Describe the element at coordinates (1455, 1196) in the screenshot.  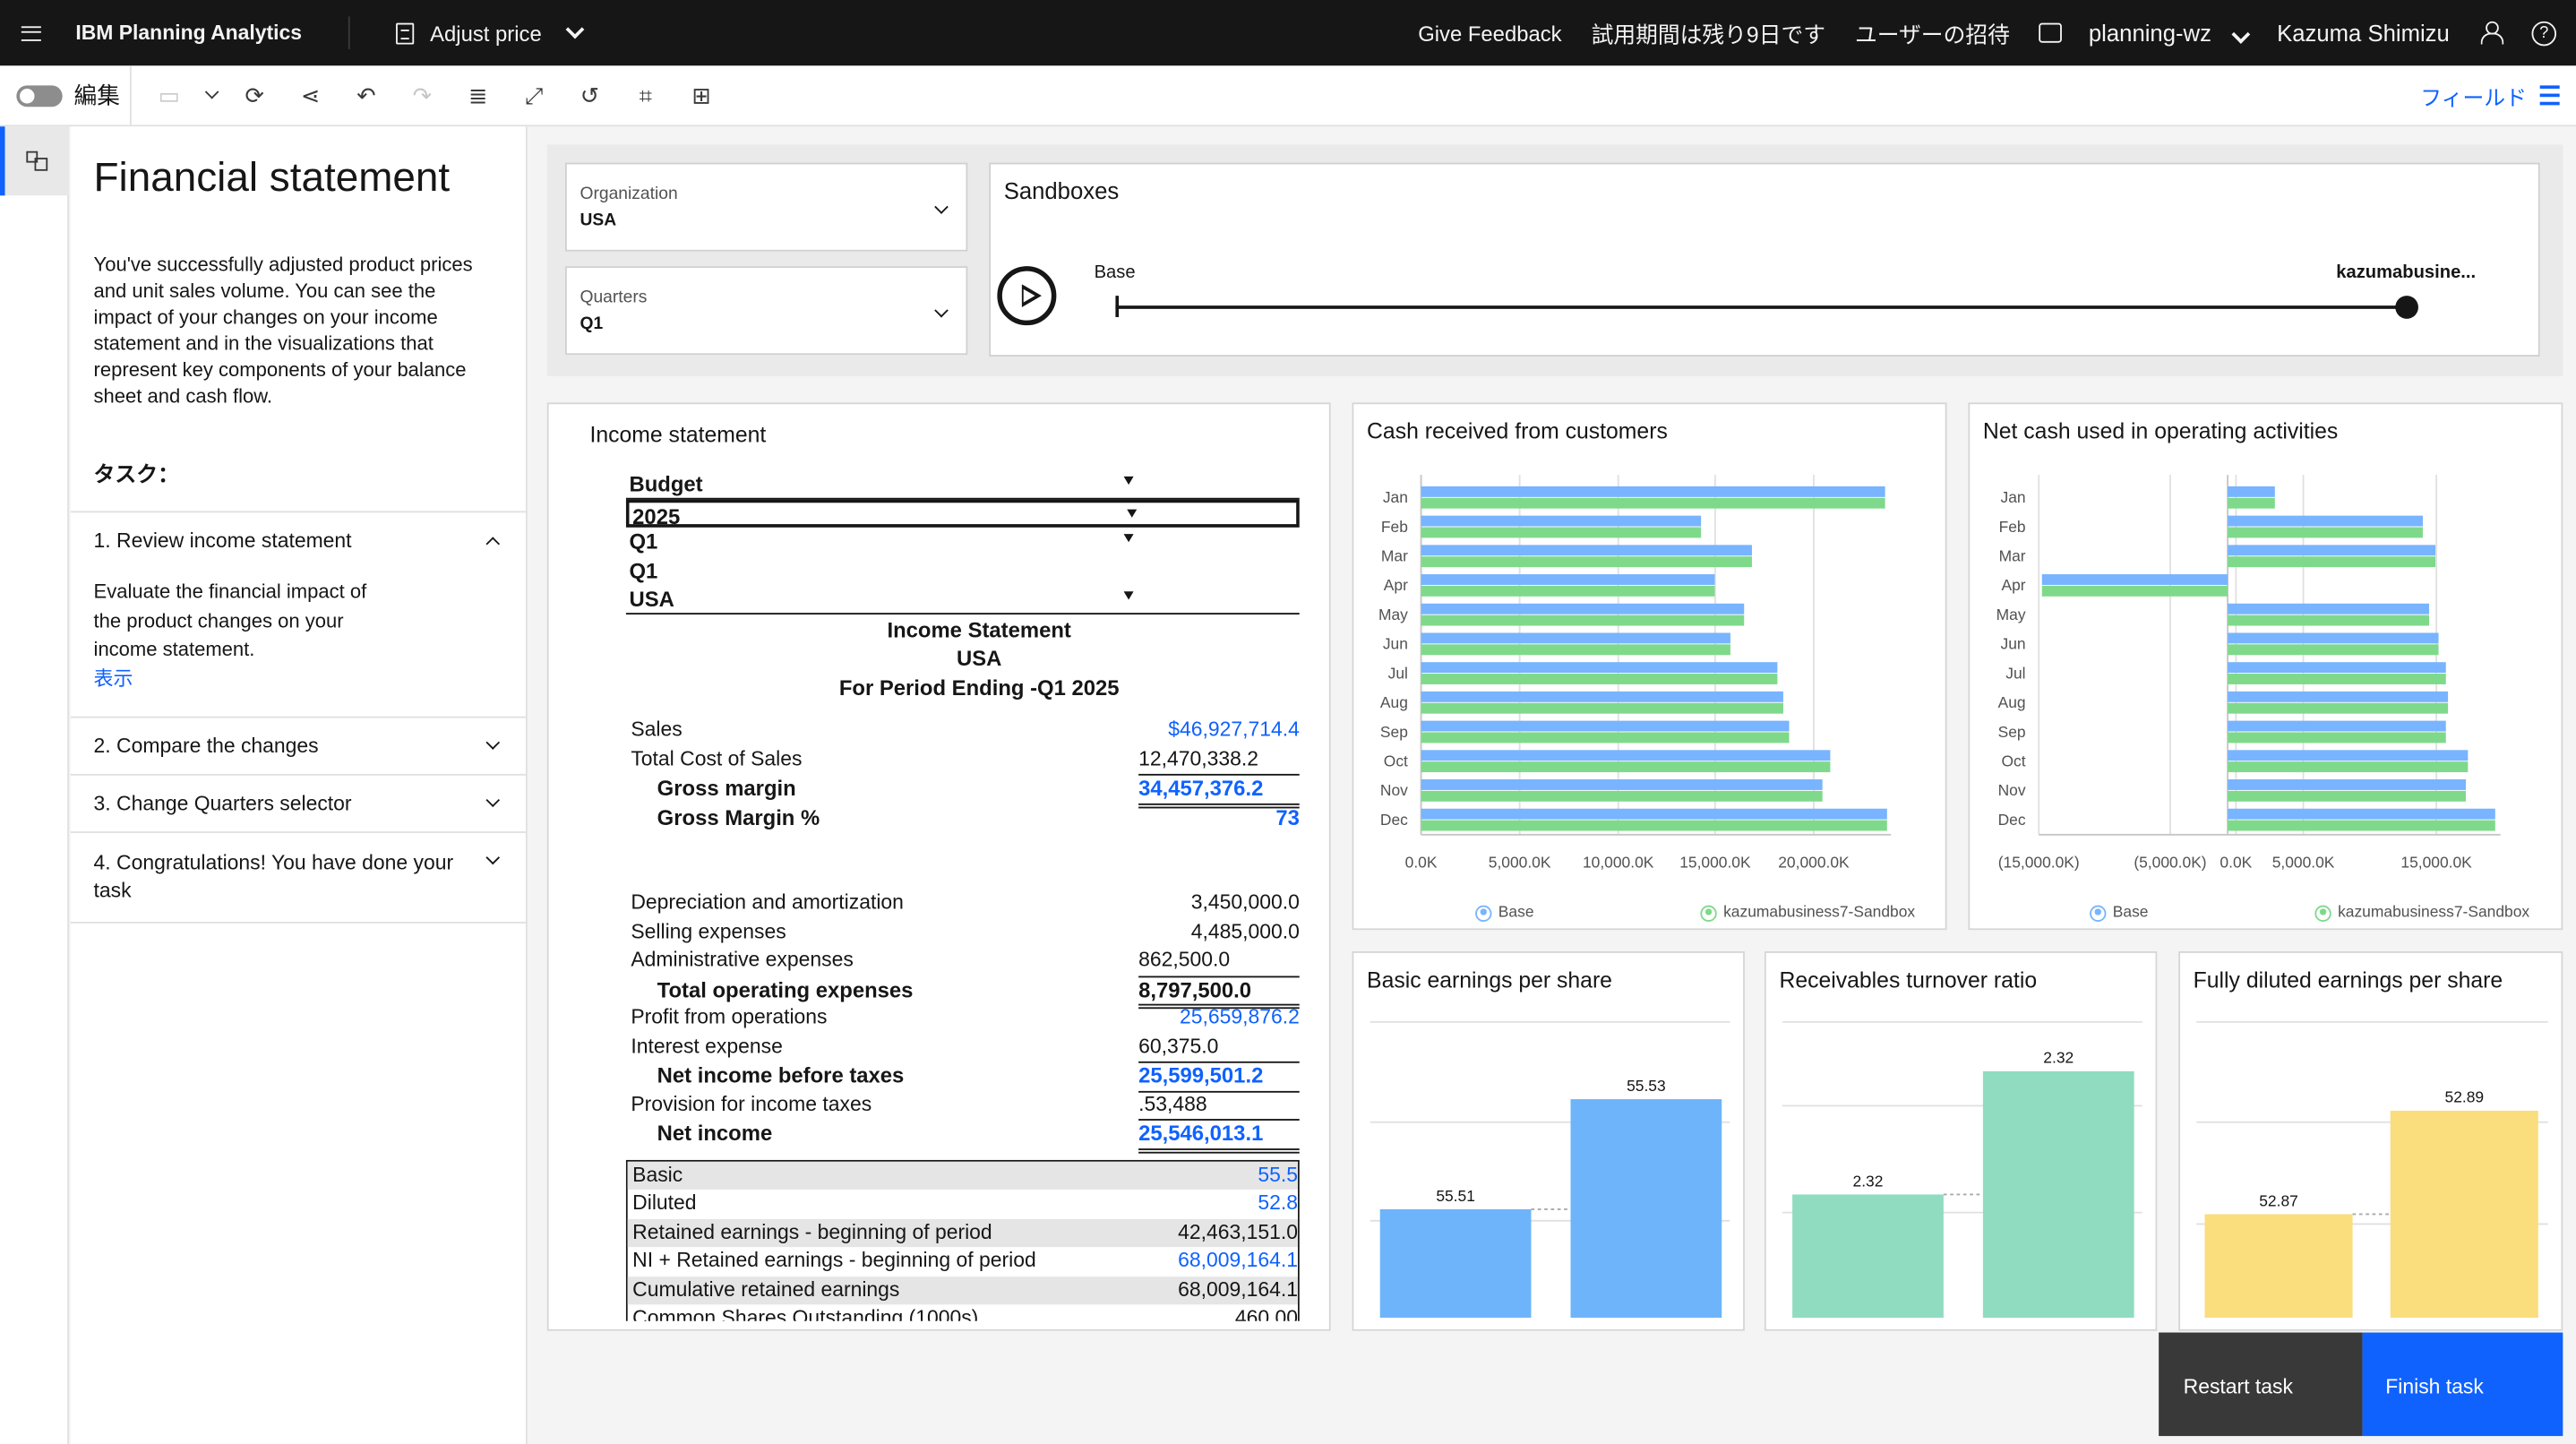
I see `data-label: 55.51` at that location.